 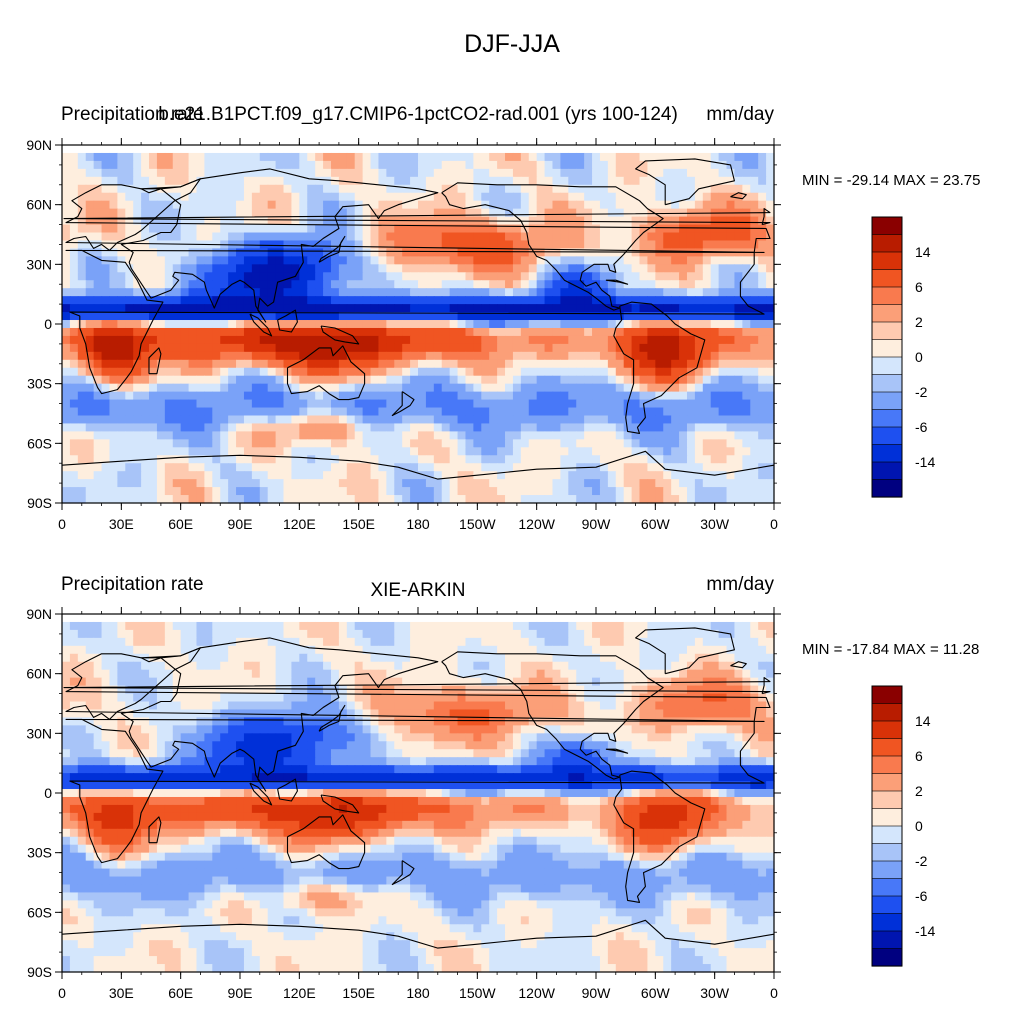 What do you see at coordinates (418, 524) in the screenshot?
I see `x-tick-label: 180` at bounding box center [418, 524].